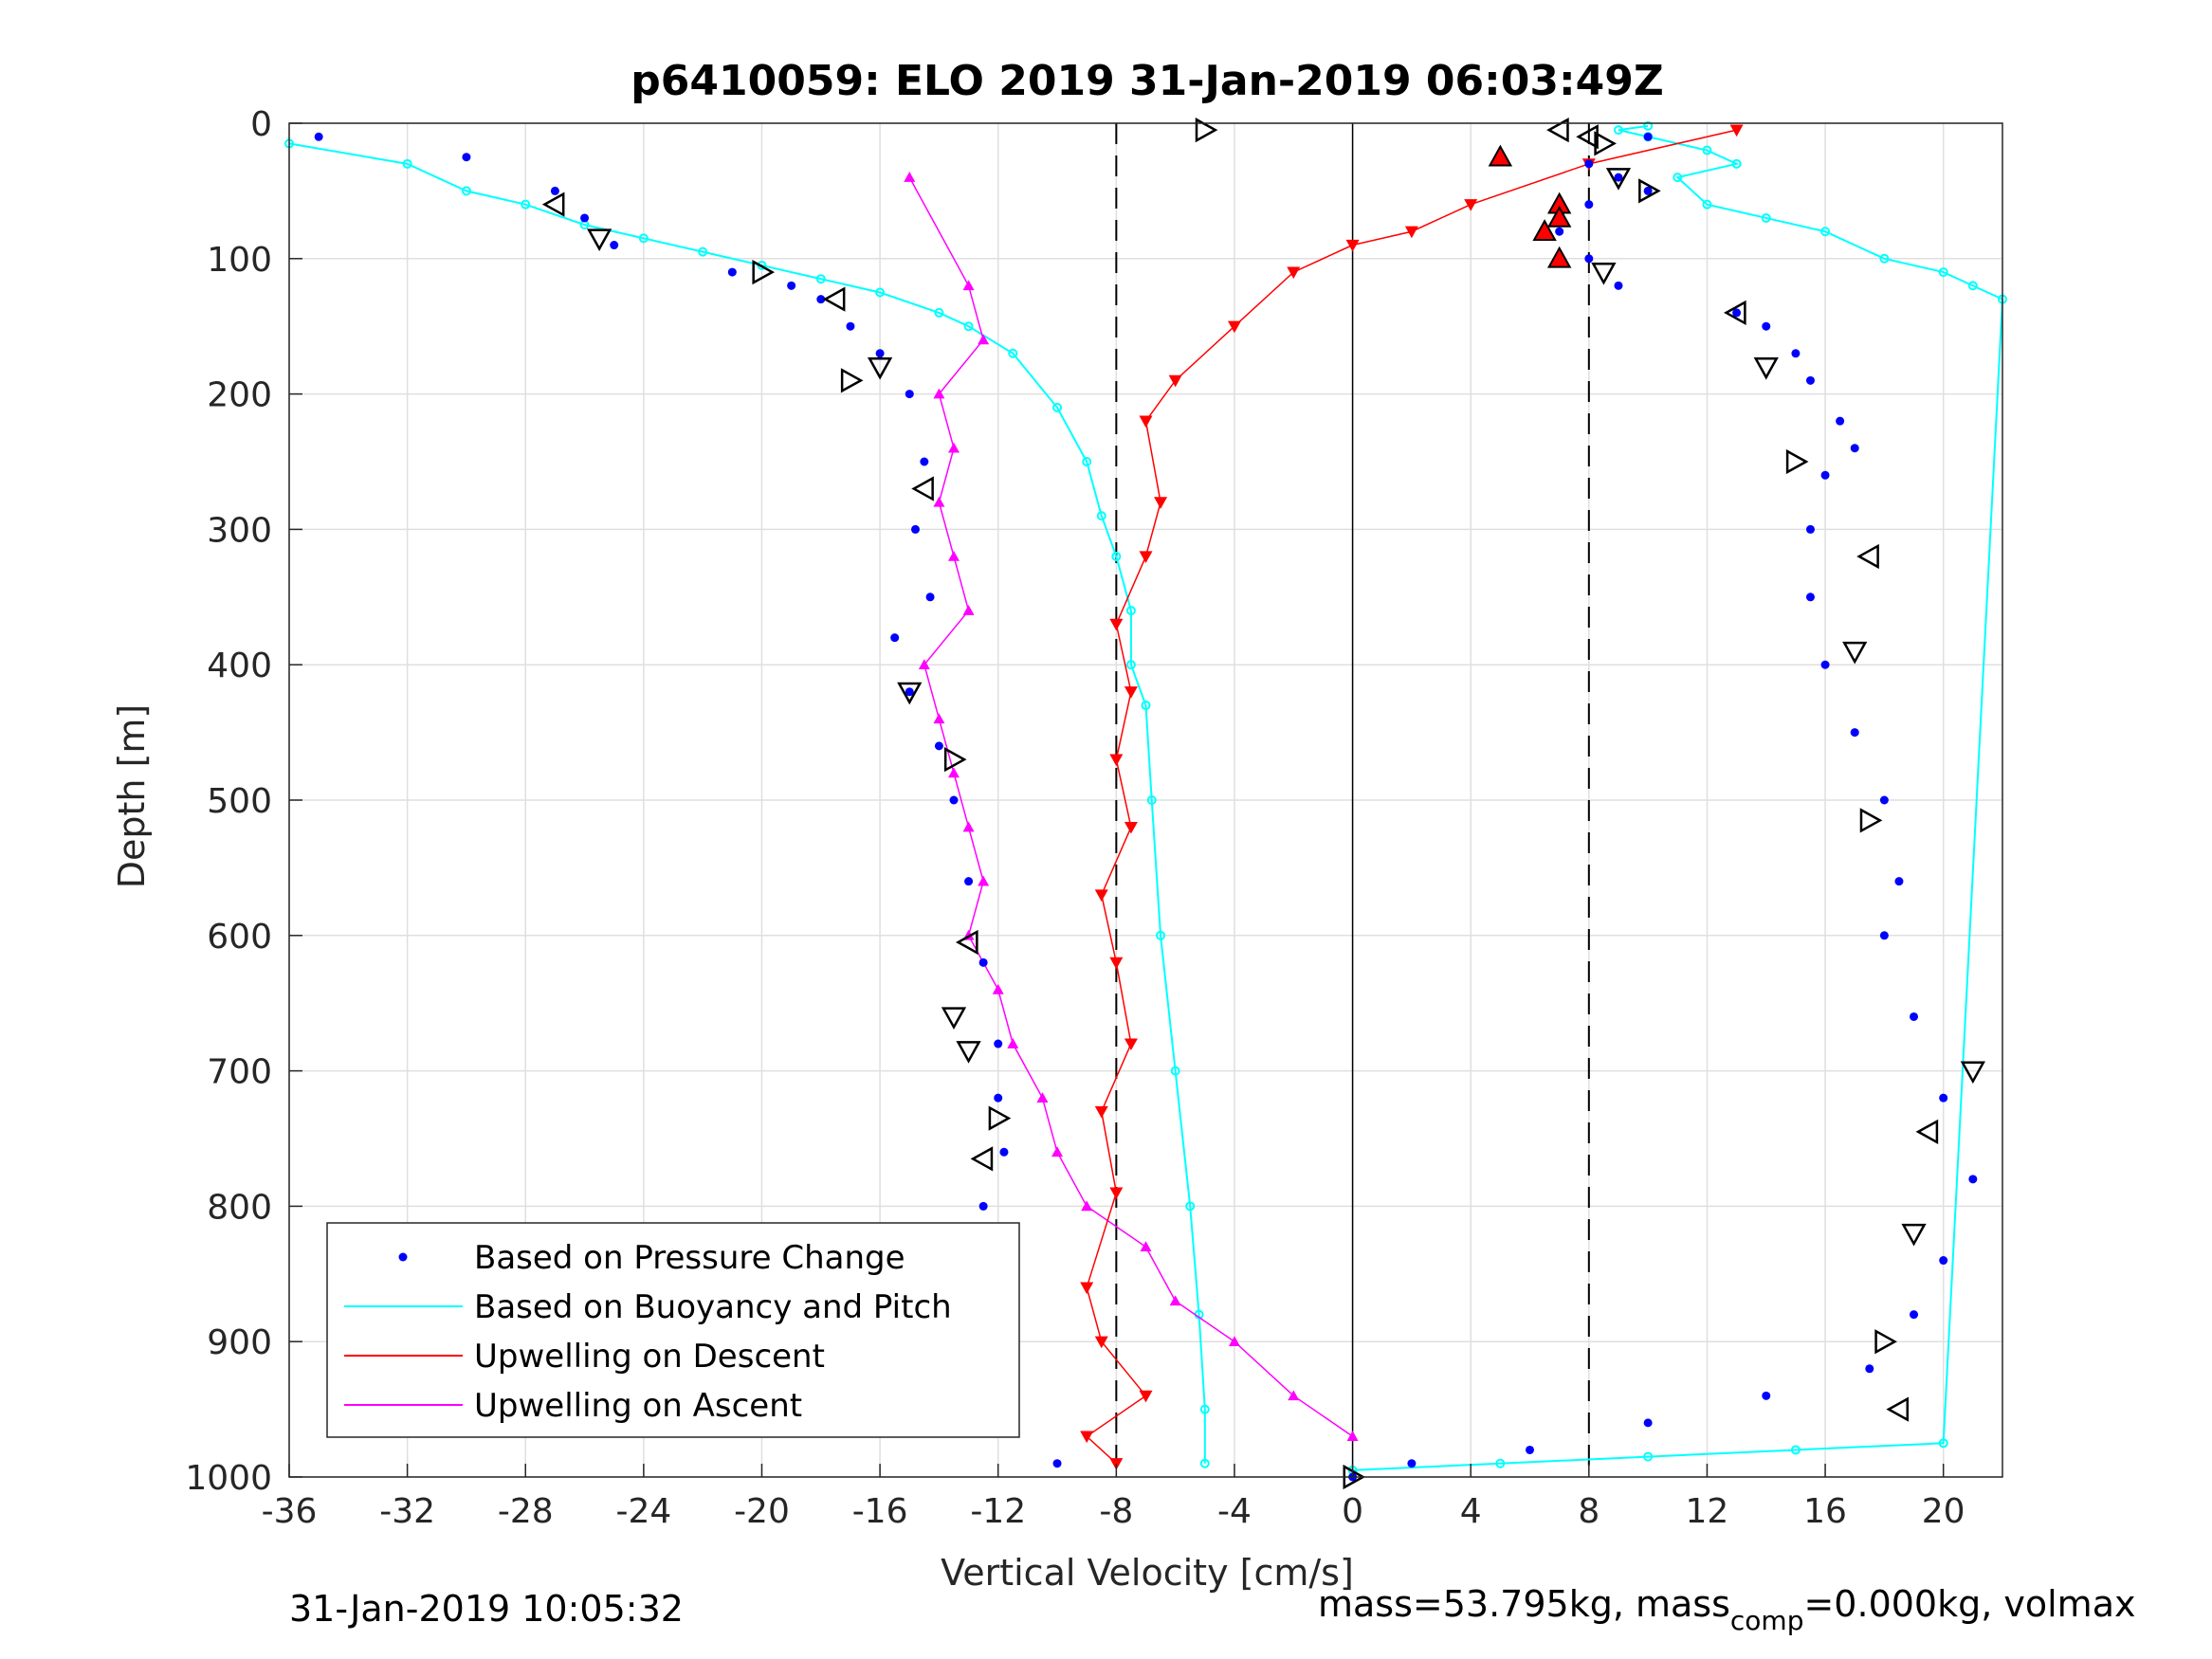 The image size is (2212, 1659). I want to click on x-tick-label: -28, so click(526, 1511).